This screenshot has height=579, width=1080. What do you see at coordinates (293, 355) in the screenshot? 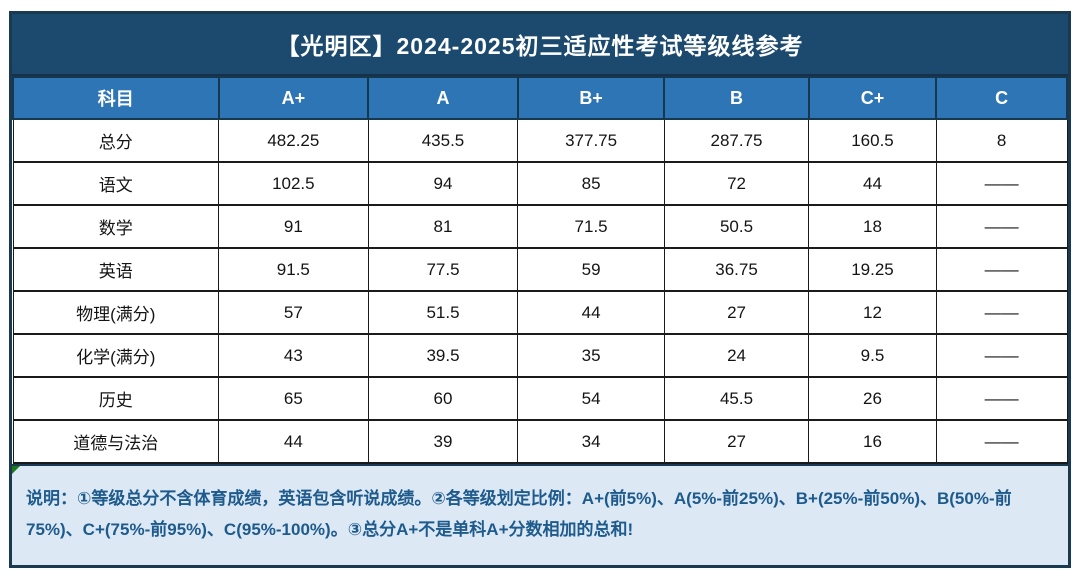
I see `value-cell: 43` at bounding box center [293, 355].